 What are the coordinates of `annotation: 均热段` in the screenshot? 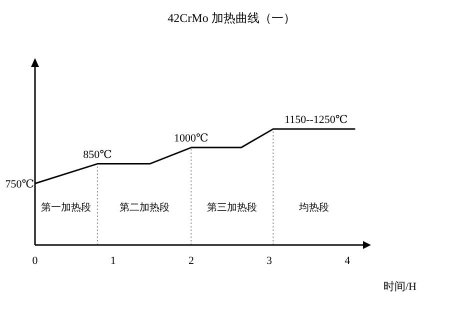 It's located at (314, 208).